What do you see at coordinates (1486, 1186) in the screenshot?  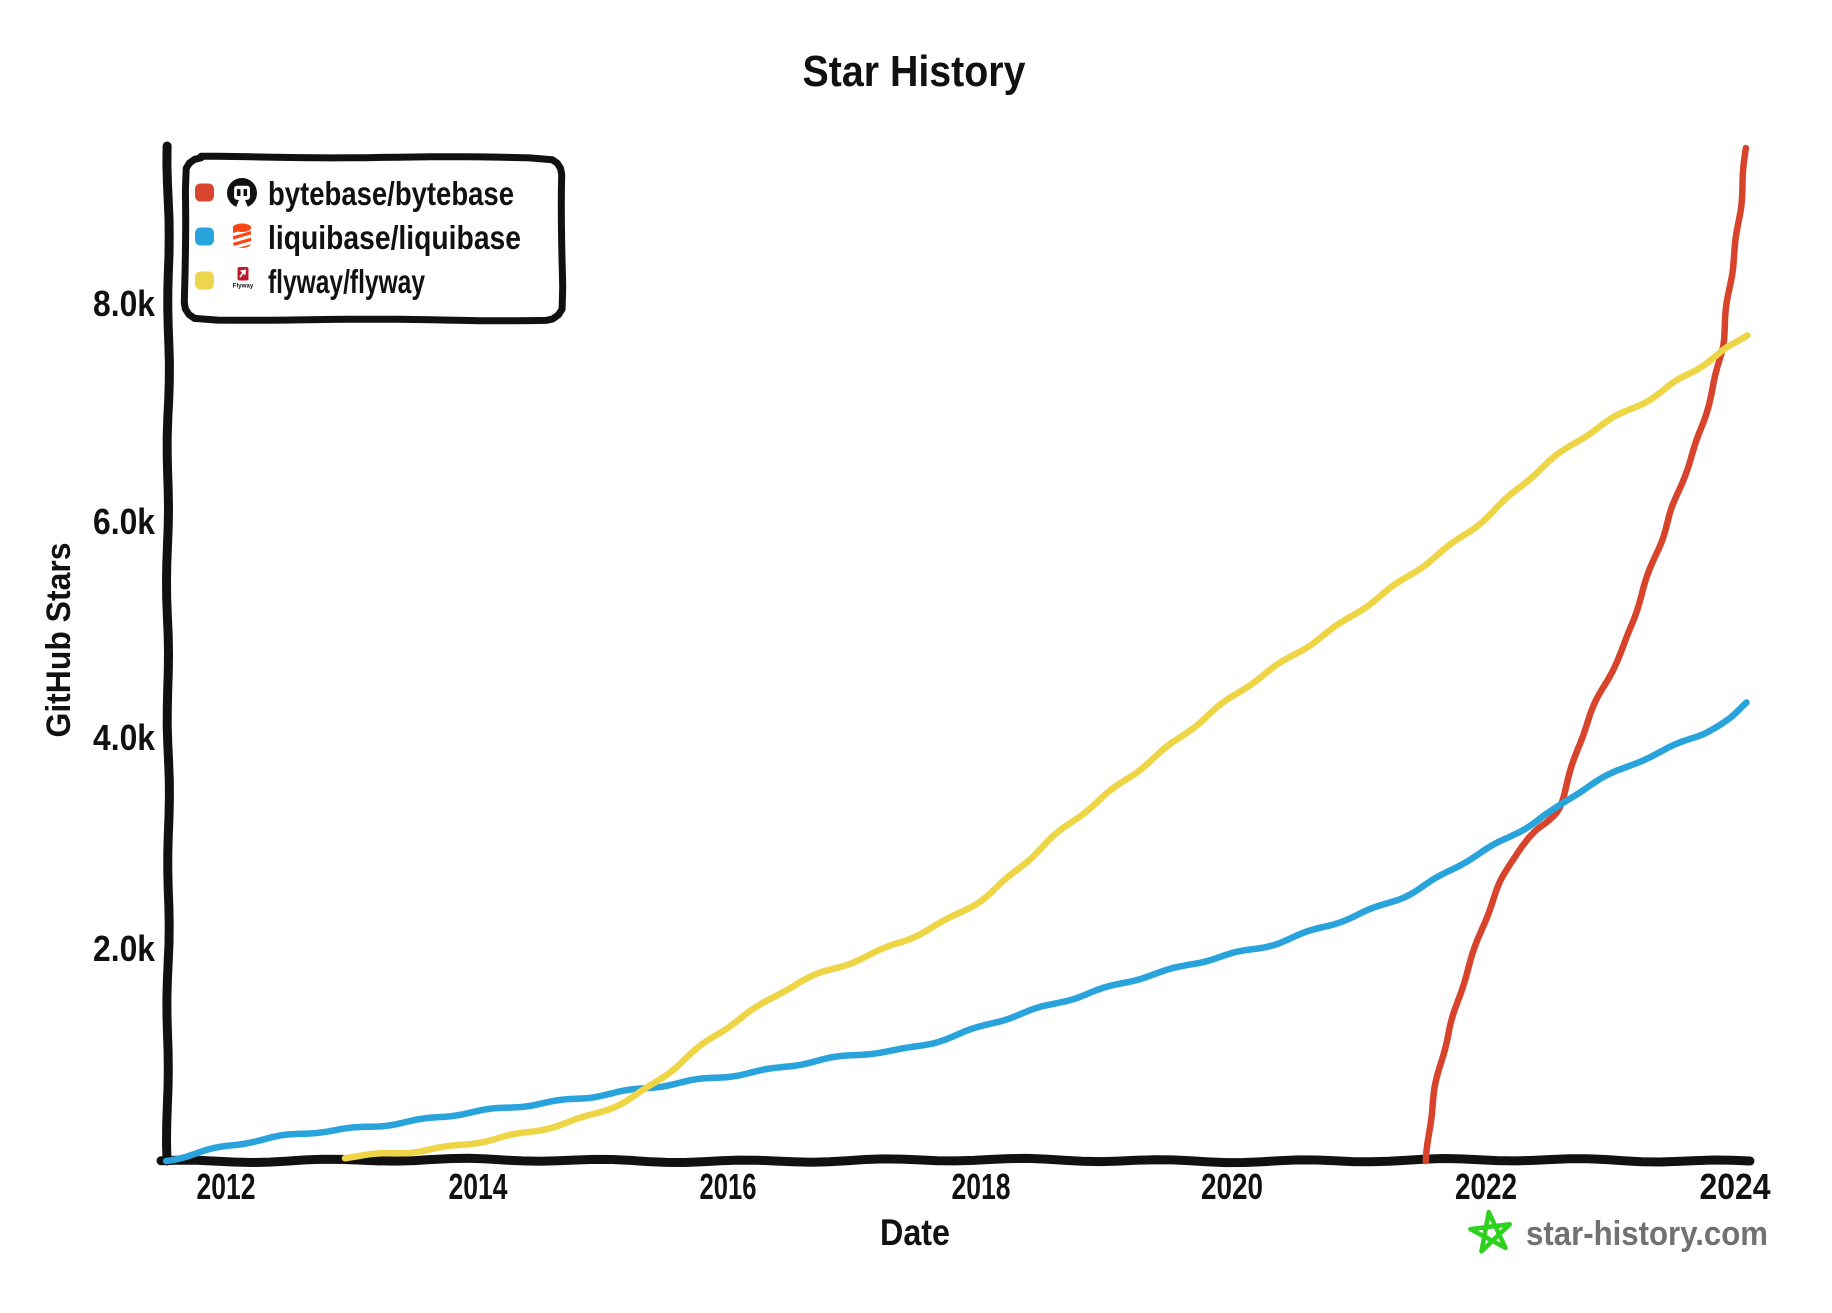 I see `svg-text: 2022` at bounding box center [1486, 1186].